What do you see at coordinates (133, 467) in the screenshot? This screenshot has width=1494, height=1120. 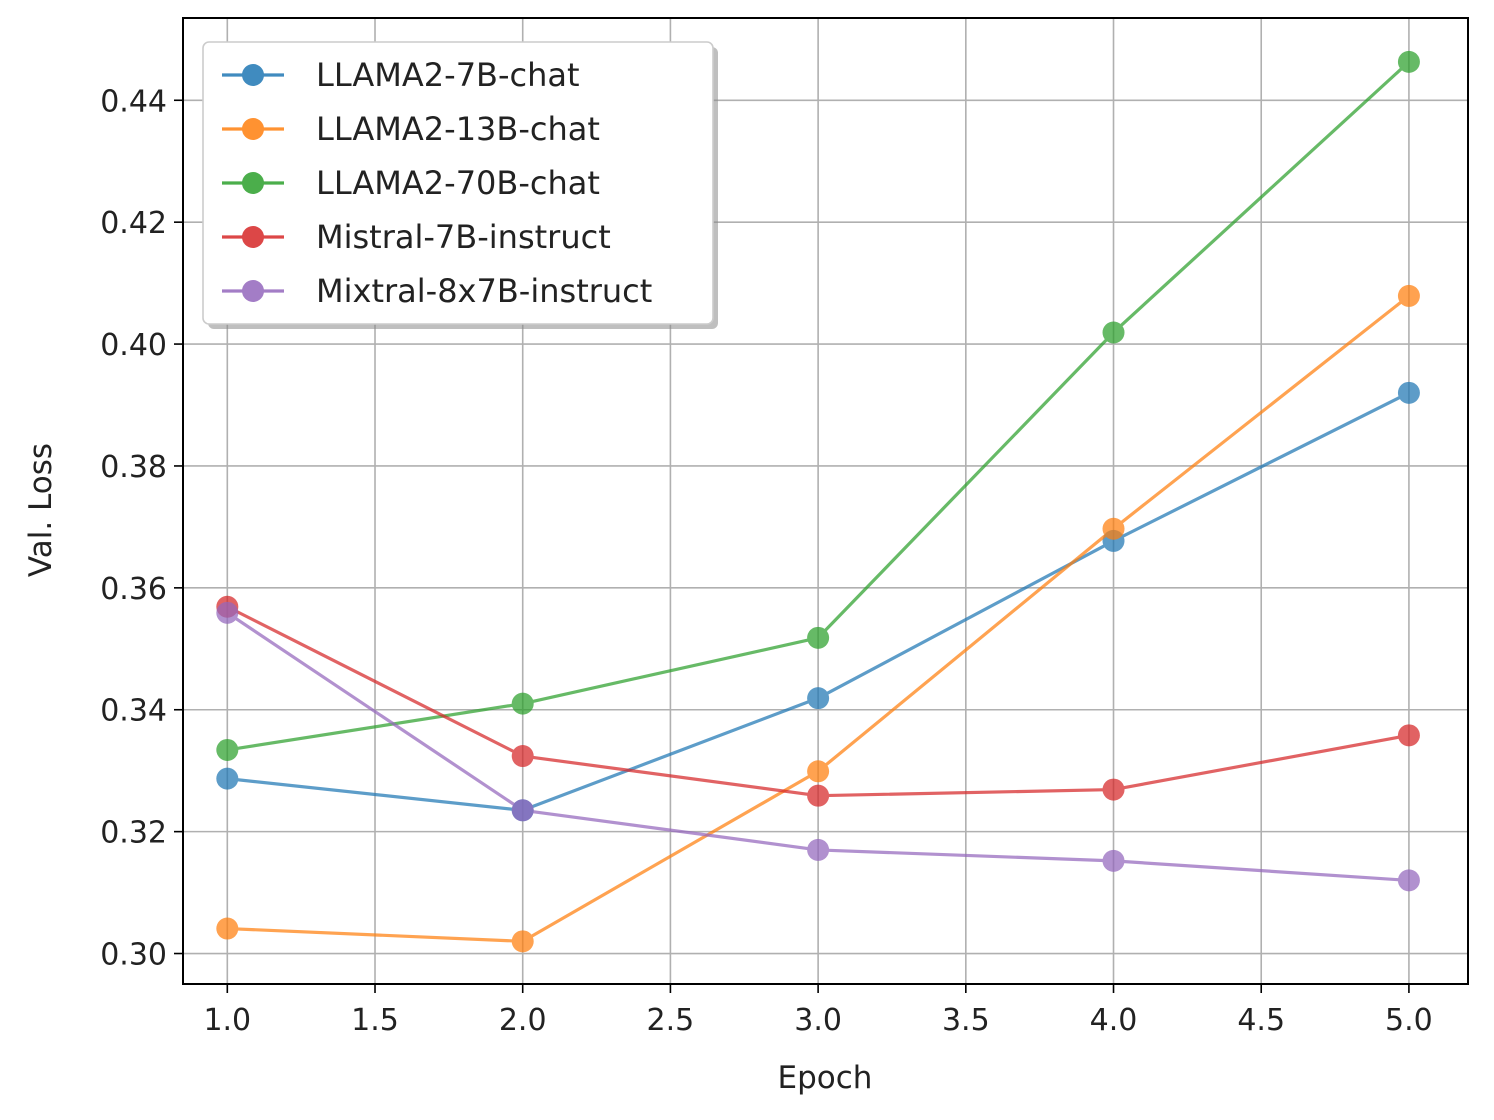 I see `y-tick-label: 0.38` at bounding box center [133, 467].